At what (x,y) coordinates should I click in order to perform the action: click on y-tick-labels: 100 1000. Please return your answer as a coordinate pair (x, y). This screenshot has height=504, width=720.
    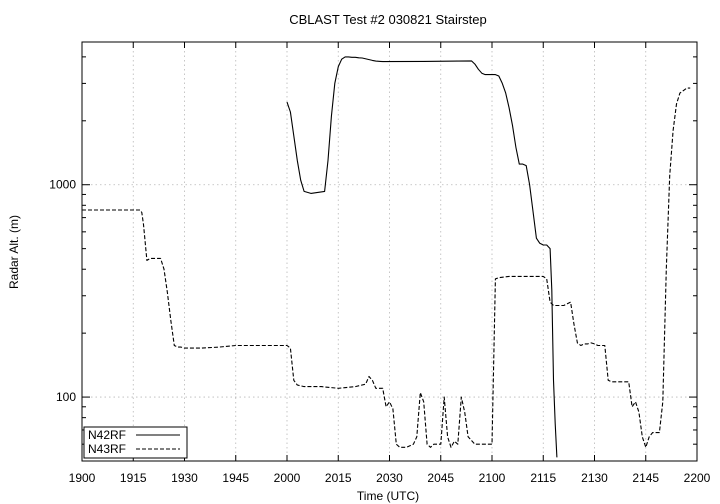
    Looking at the image, I should click on (62, 291).